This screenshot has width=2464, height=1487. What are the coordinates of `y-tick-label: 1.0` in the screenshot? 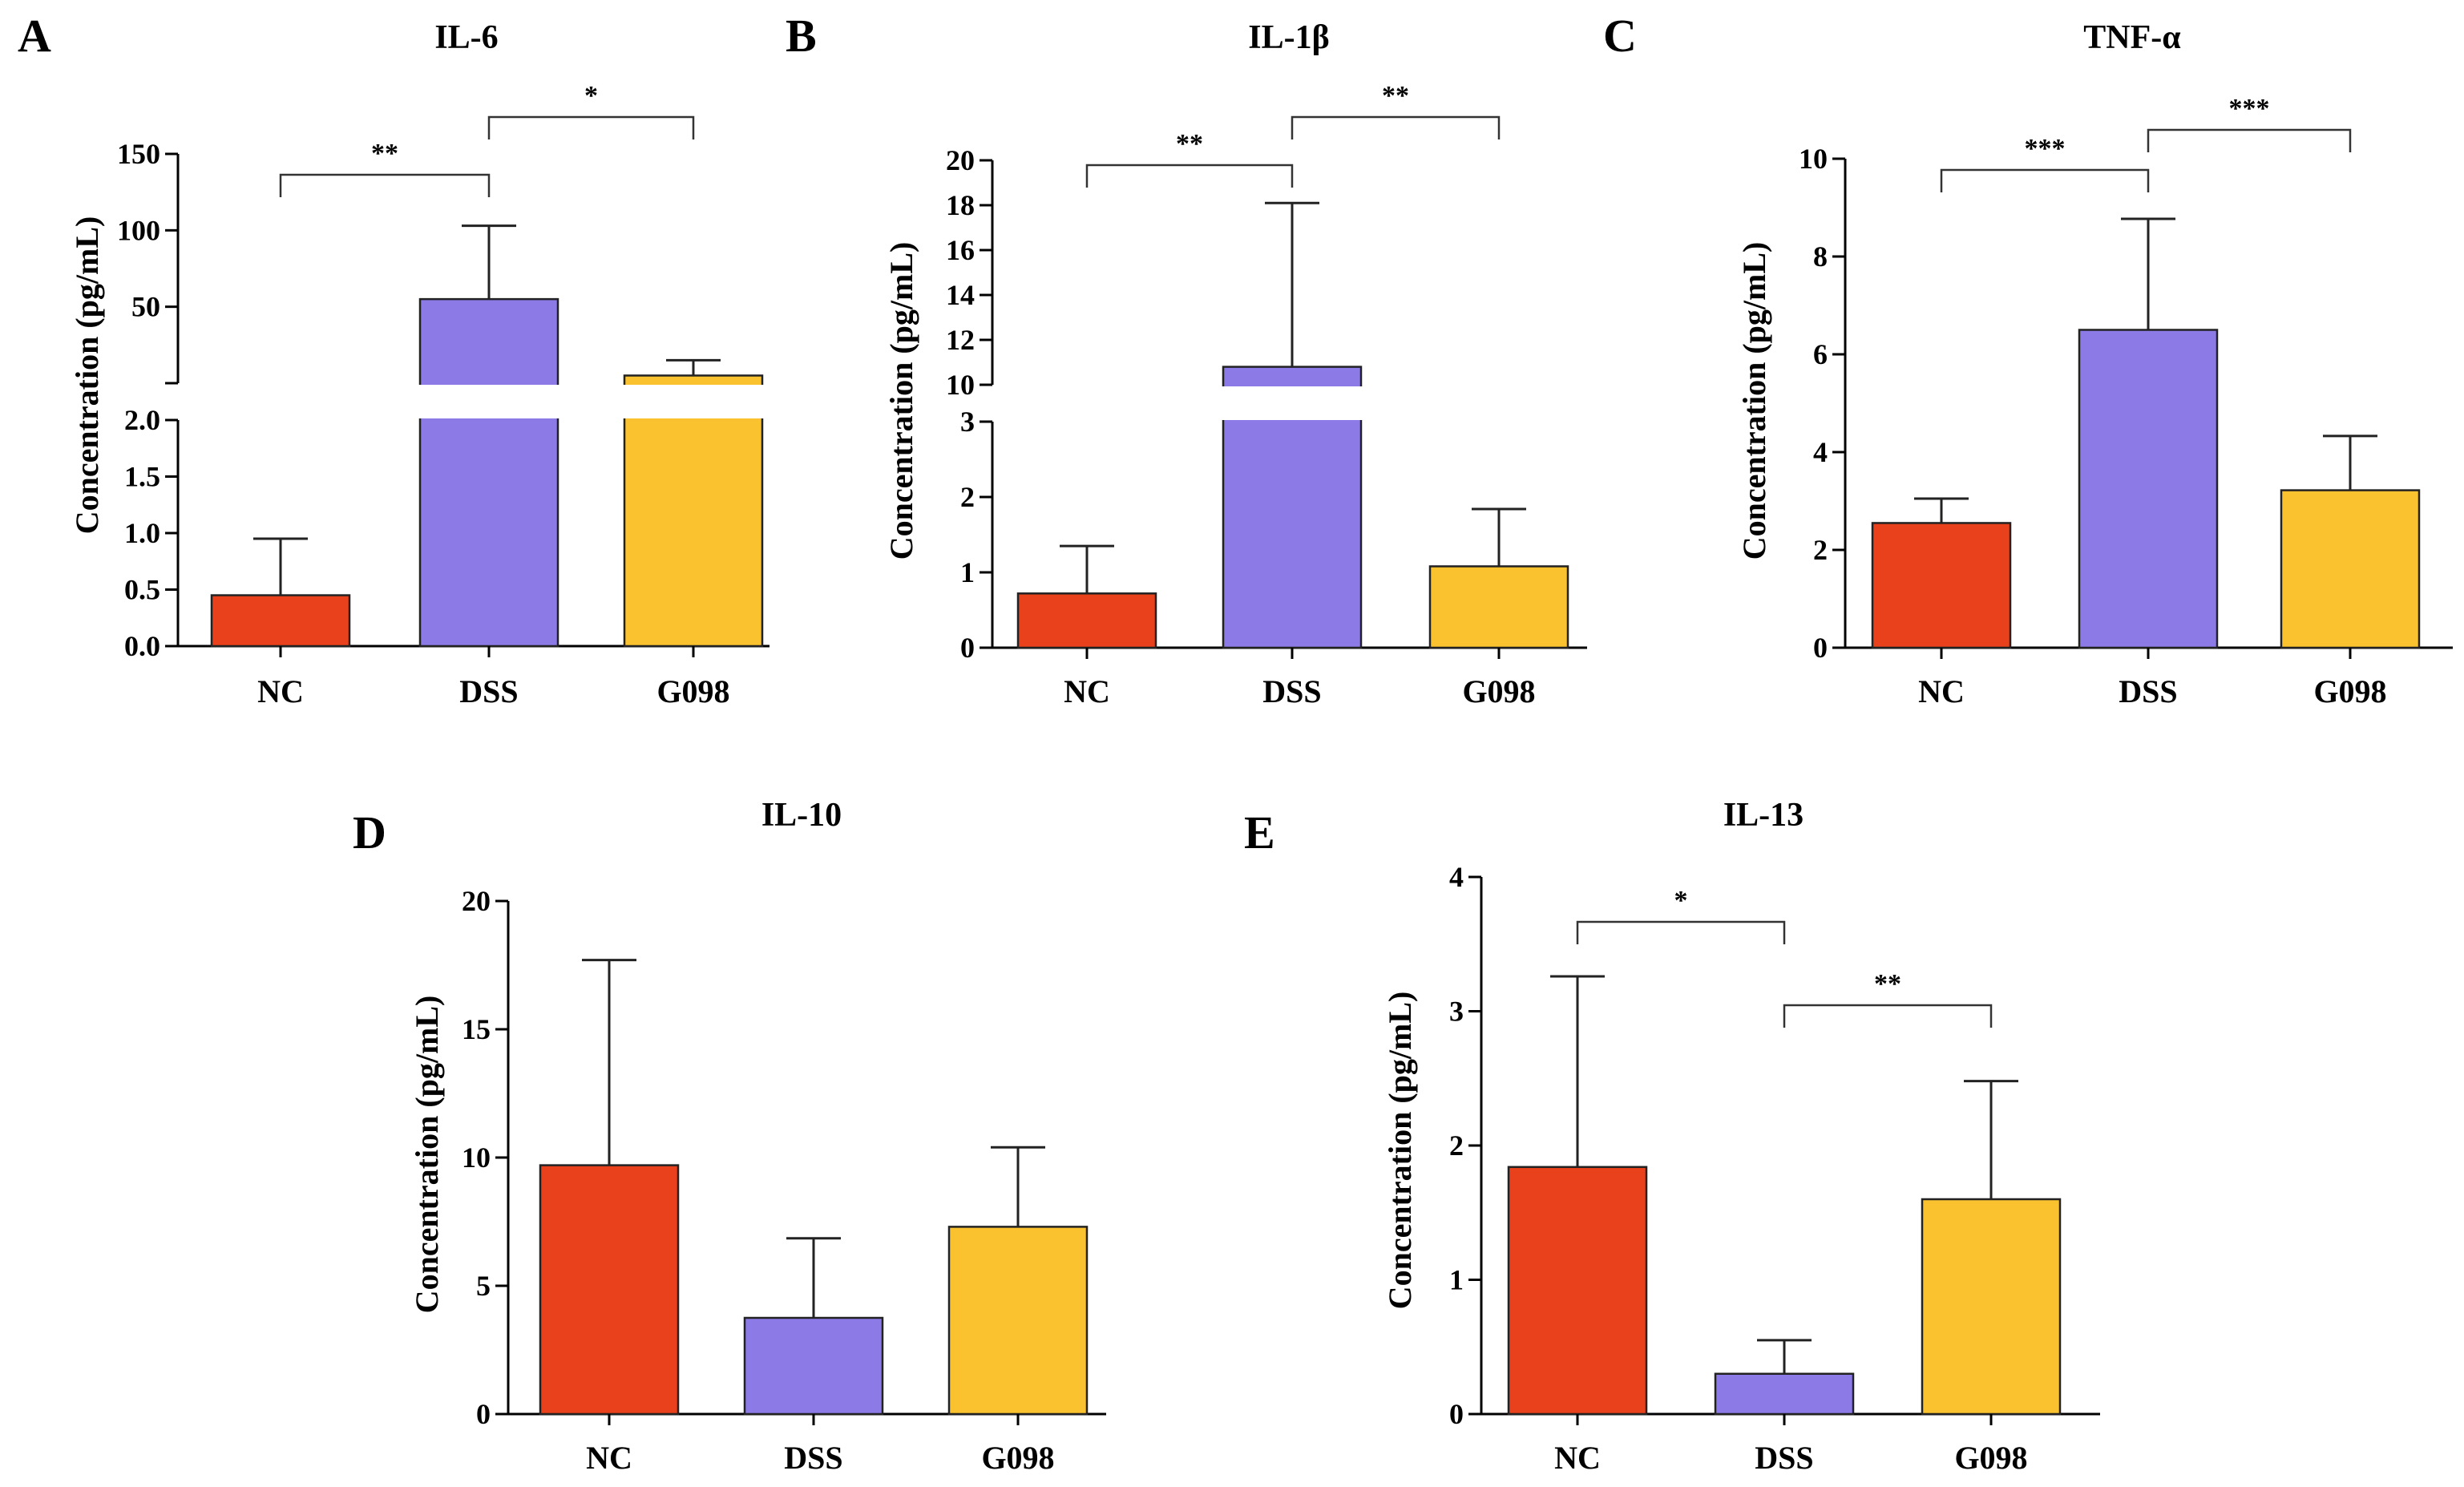 It's located at (142, 533).